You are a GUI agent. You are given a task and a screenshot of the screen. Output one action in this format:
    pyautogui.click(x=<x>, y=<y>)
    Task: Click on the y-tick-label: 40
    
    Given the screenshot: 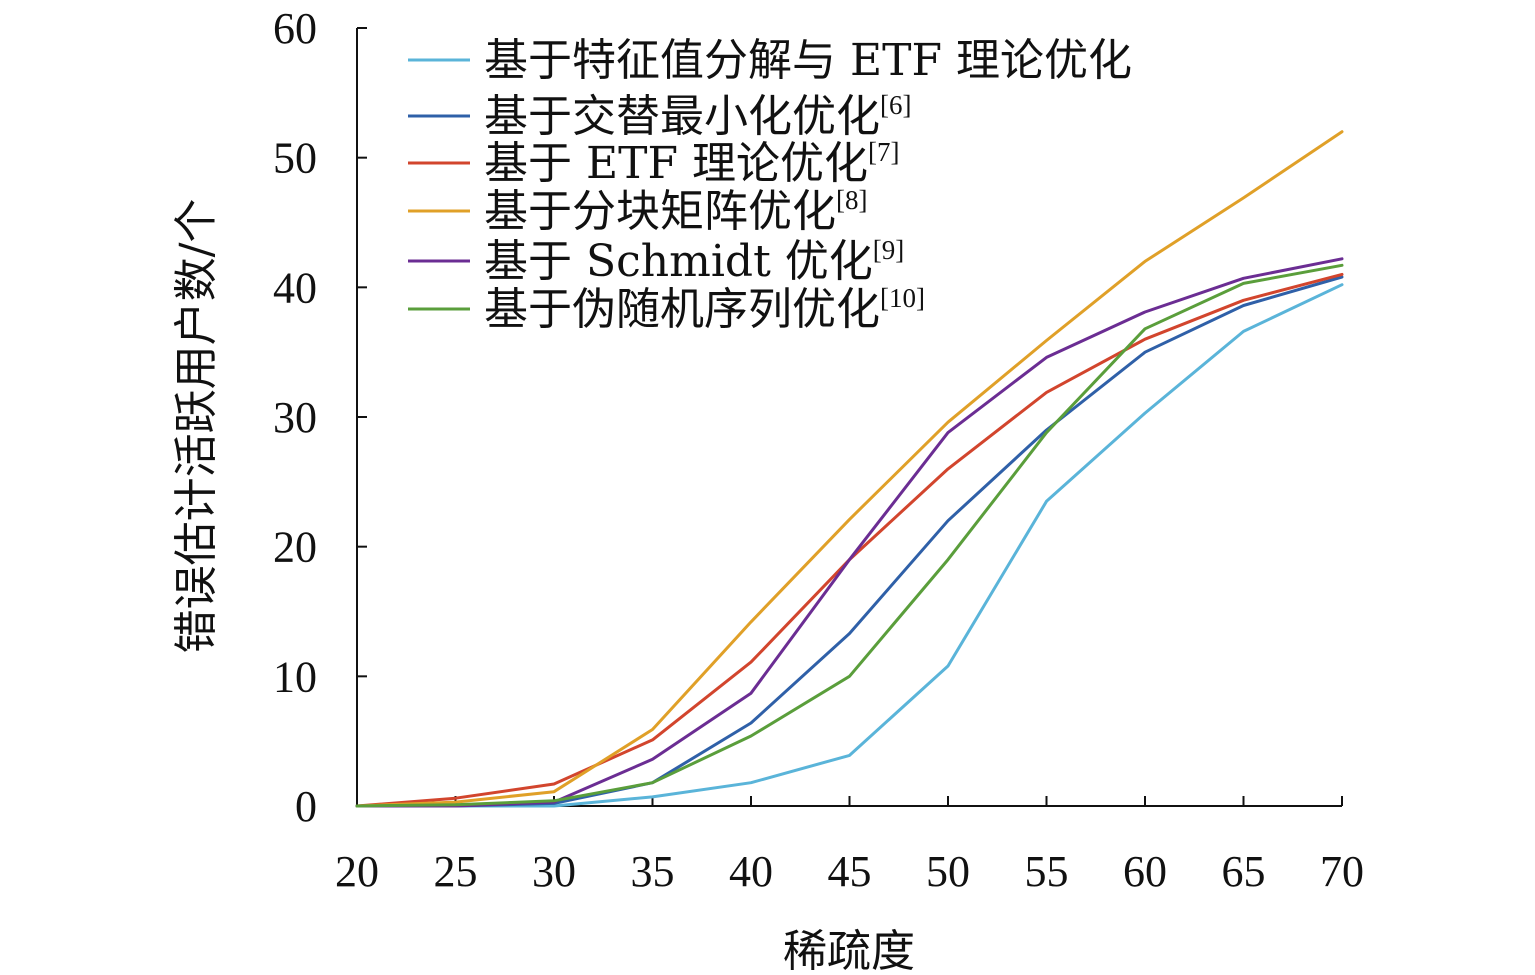 What is the action you would take?
    pyautogui.click(x=295, y=287)
    